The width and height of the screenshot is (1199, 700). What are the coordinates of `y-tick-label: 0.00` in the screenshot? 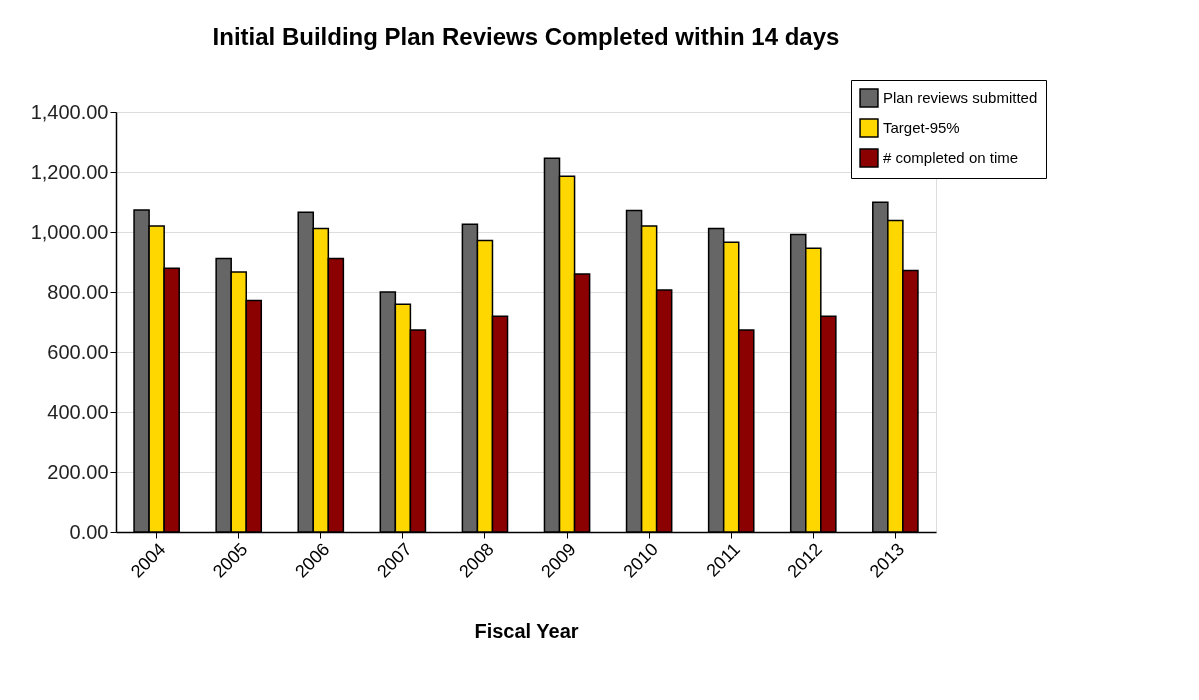 It's located at (89, 531).